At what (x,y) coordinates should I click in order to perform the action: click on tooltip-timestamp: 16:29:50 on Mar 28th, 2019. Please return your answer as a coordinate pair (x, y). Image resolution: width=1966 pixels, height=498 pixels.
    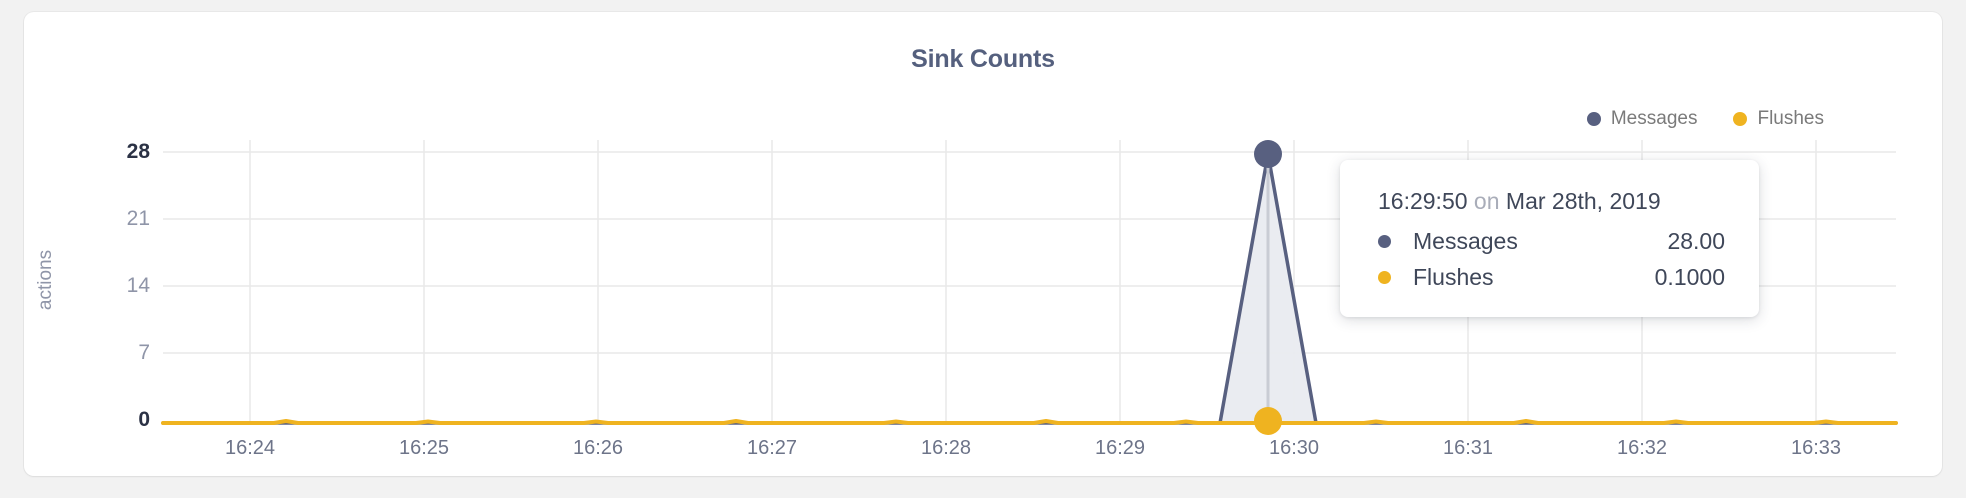
    Looking at the image, I should click on (1551, 201).